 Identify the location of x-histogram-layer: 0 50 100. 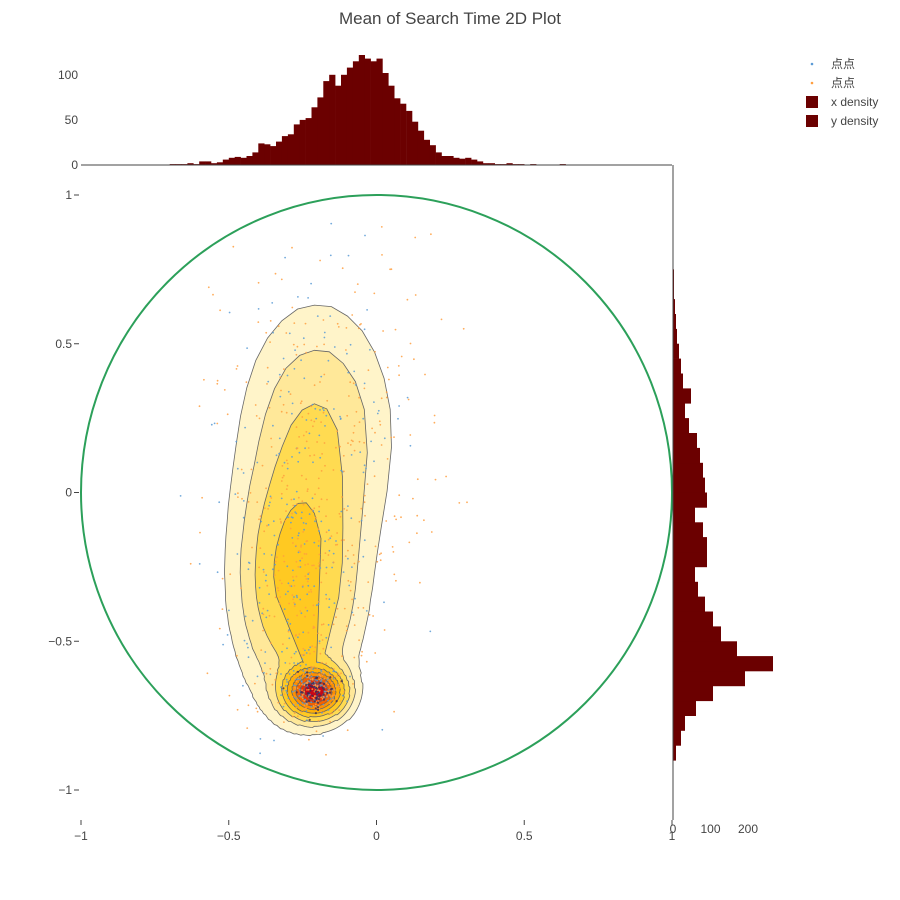
(365, 113).